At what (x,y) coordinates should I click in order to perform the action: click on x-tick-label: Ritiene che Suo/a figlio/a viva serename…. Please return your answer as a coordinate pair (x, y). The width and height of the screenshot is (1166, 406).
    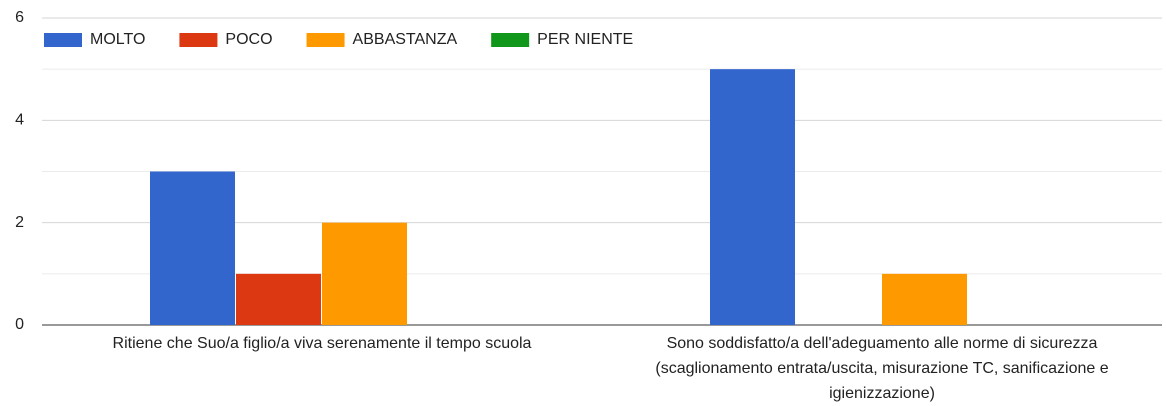
    Looking at the image, I should click on (322, 343).